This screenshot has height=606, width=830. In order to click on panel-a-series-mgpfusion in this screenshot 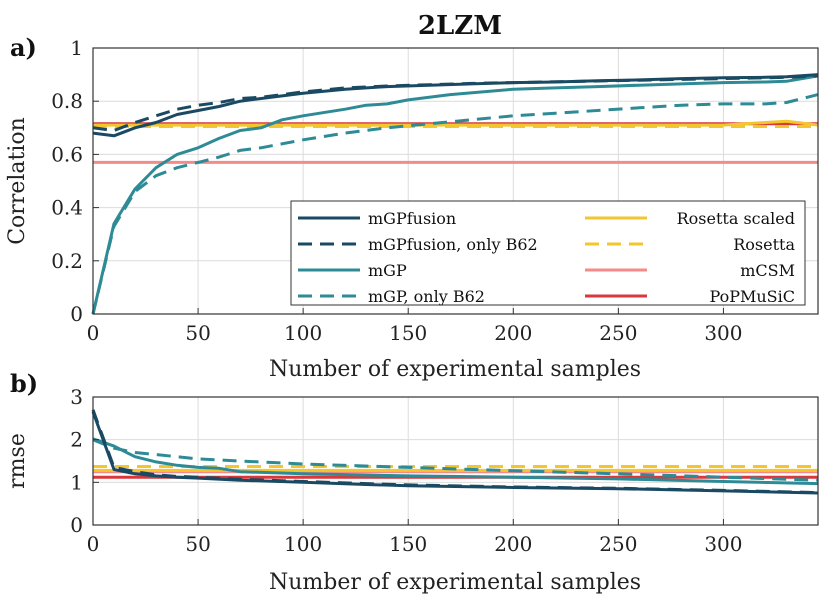, I will do `click(455, 105)`.